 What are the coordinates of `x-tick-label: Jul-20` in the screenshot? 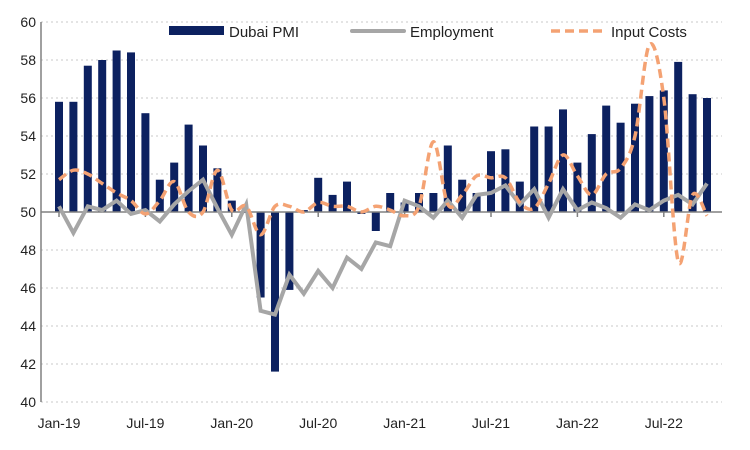 It's located at (318, 423).